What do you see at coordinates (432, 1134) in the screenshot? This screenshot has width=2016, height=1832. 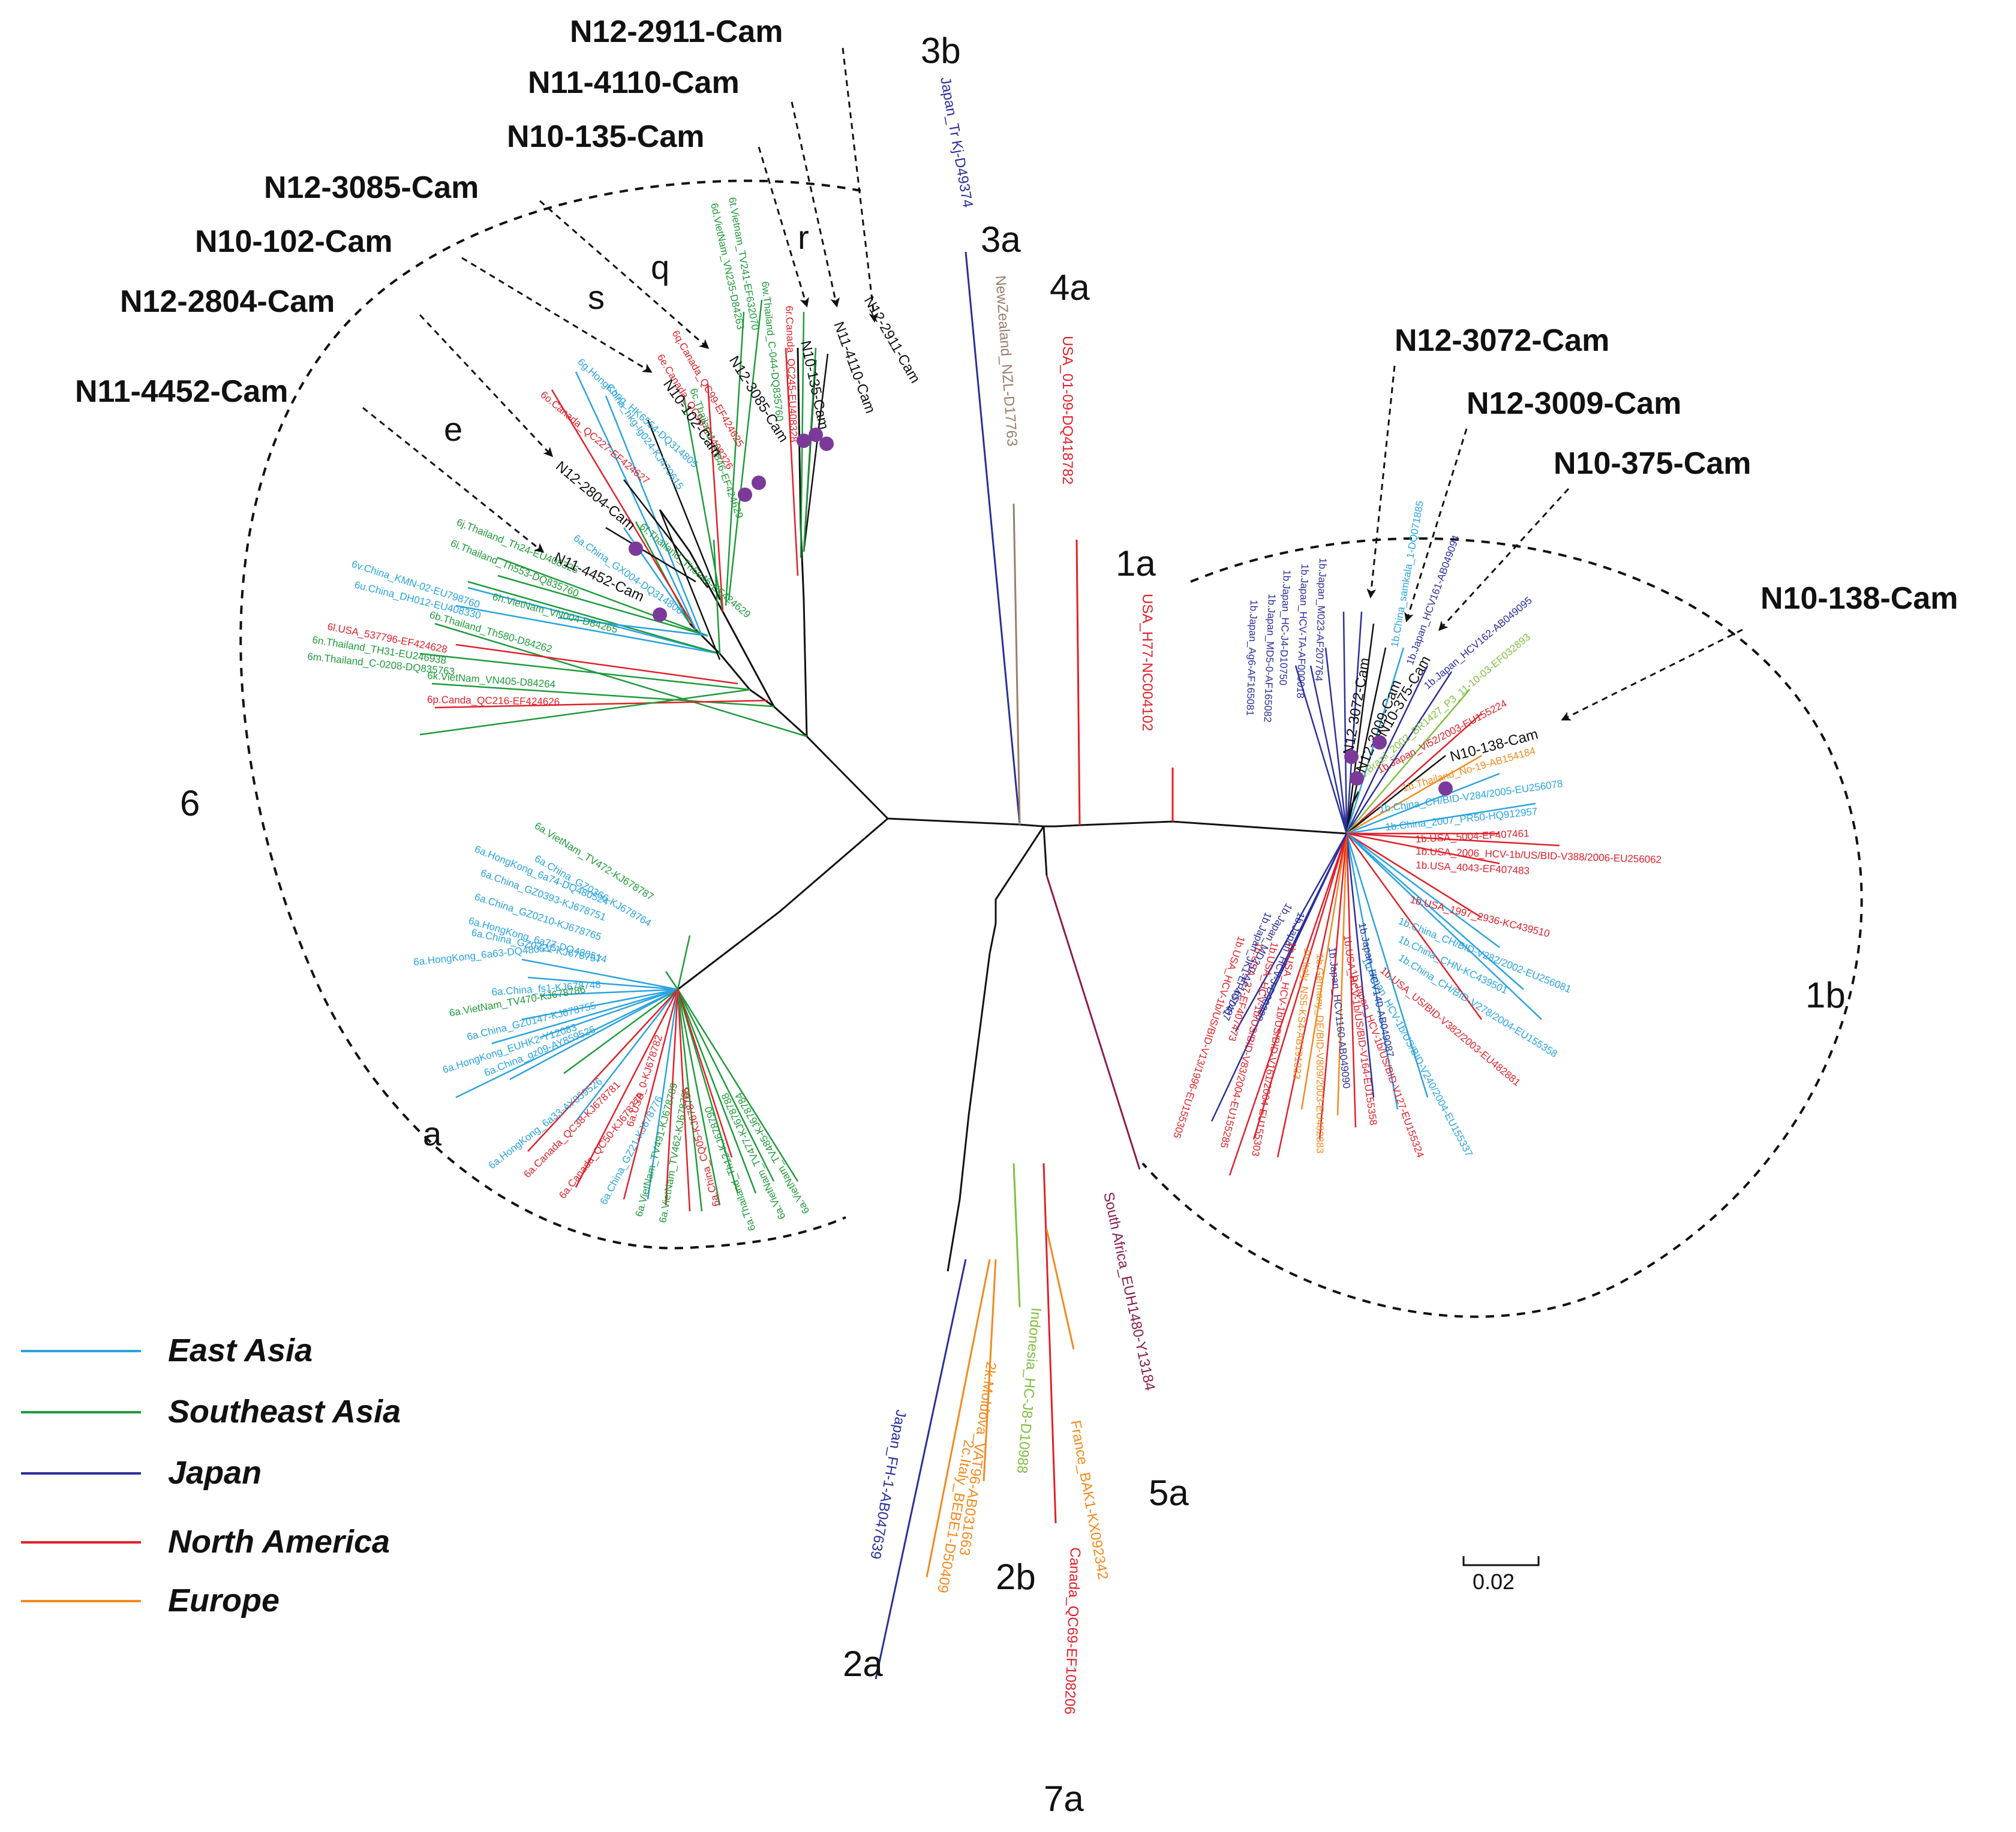 I see `subtype-label-a: a` at bounding box center [432, 1134].